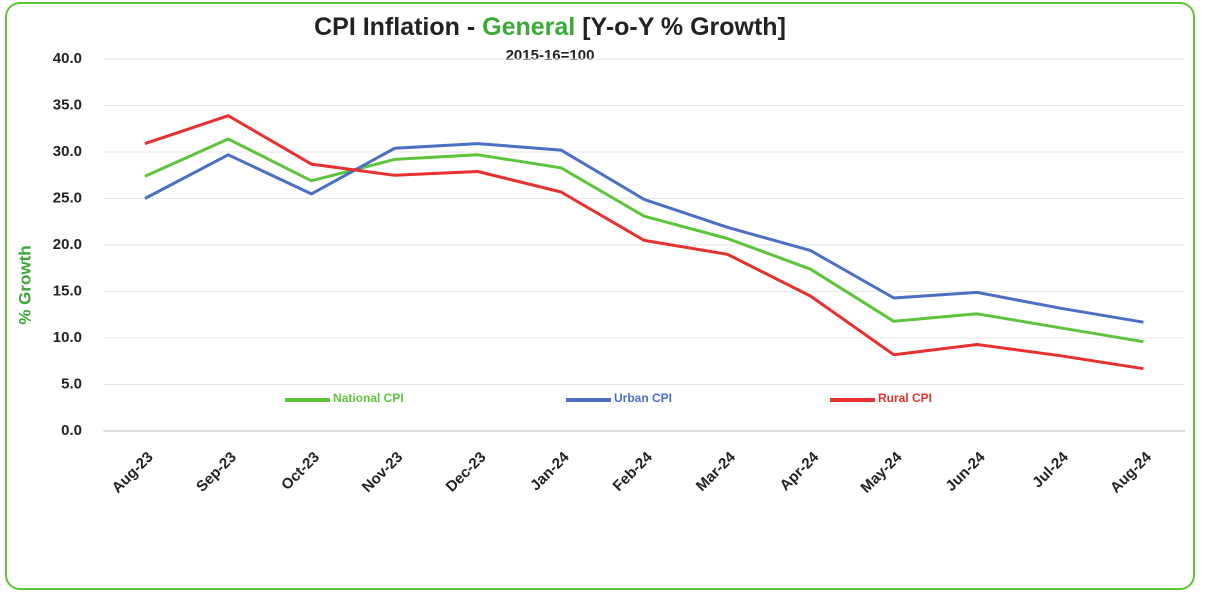 Image resolution: width=1206 pixels, height=593 pixels. I want to click on title-part: [Y-o-Y % Growth], so click(680, 27).